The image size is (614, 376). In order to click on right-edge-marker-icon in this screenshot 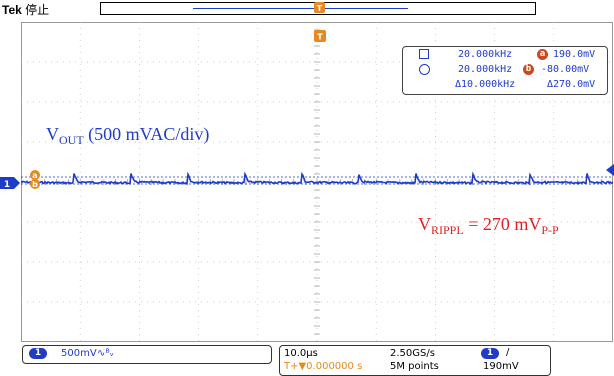, I will do `click(610, 170)`.